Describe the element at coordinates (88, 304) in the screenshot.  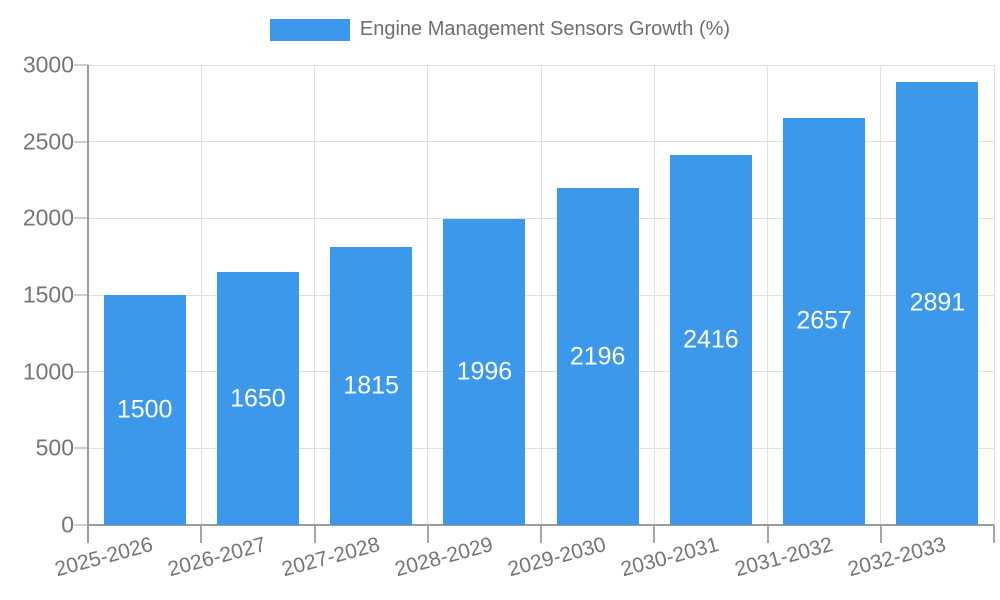
I see `y-axis` at that location.